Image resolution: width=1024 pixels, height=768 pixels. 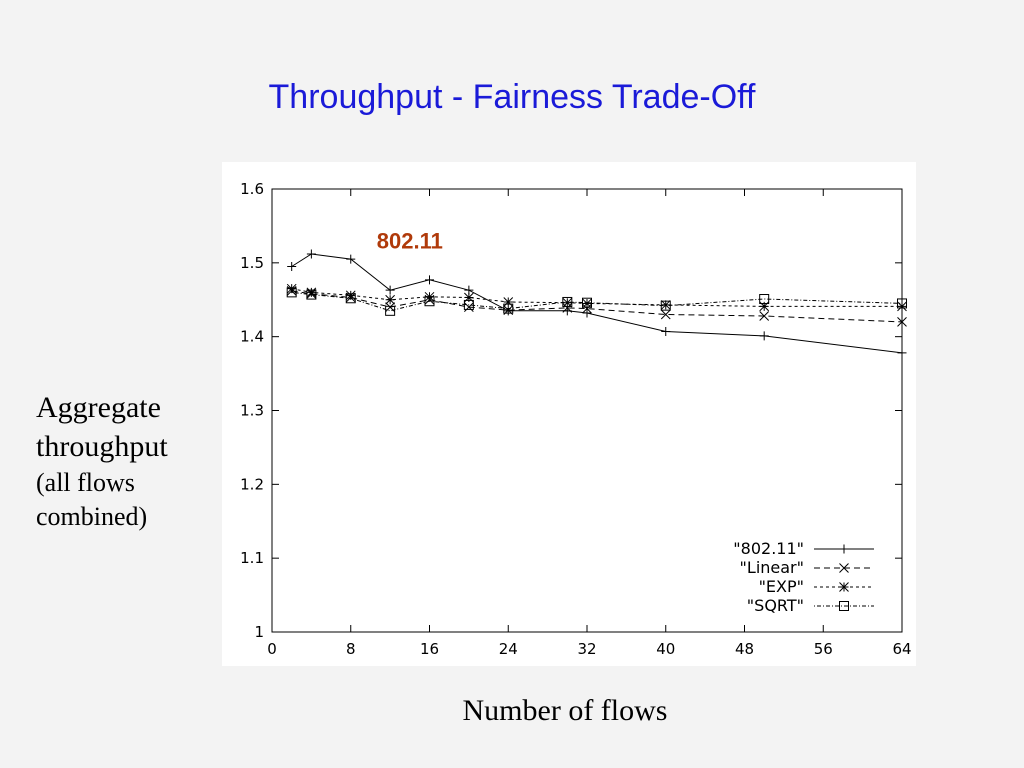 I want to click on y-tick-label: 1.3, so click(x=252, y=411).